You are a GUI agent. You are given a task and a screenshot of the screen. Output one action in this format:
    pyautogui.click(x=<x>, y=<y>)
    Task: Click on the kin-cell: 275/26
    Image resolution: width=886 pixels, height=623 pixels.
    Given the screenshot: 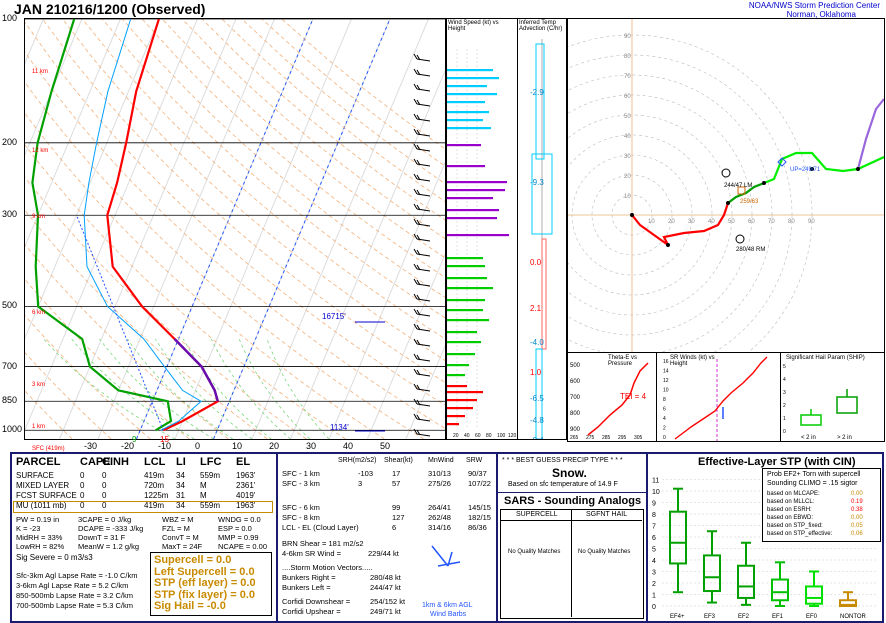 What is the action you would take?
    pyautogui.click(x=439, y=483)
    